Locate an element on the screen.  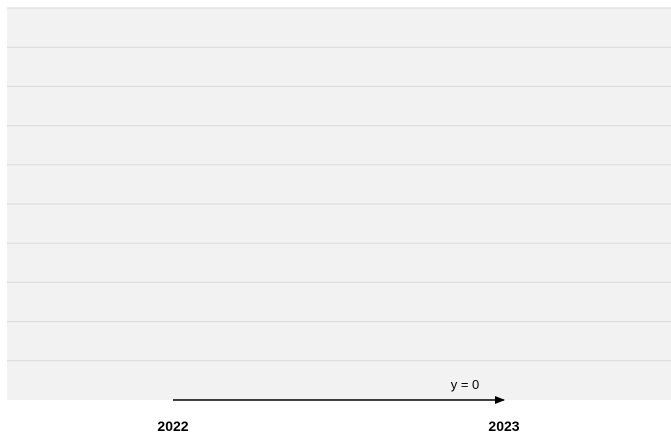
x-tick-label: 2022 is located at coordinates (172, 426).